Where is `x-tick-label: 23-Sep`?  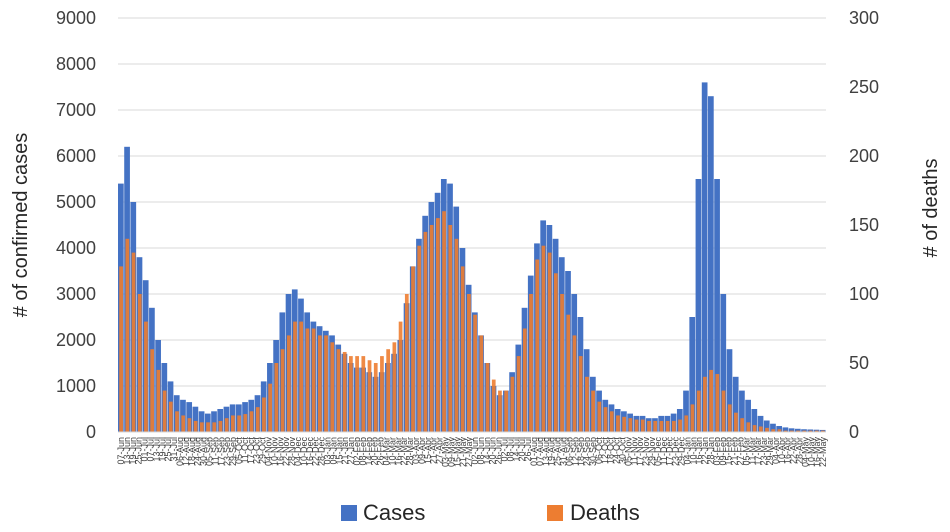
x-tick-label: 23-Sep is located at coordinates (227, 451).